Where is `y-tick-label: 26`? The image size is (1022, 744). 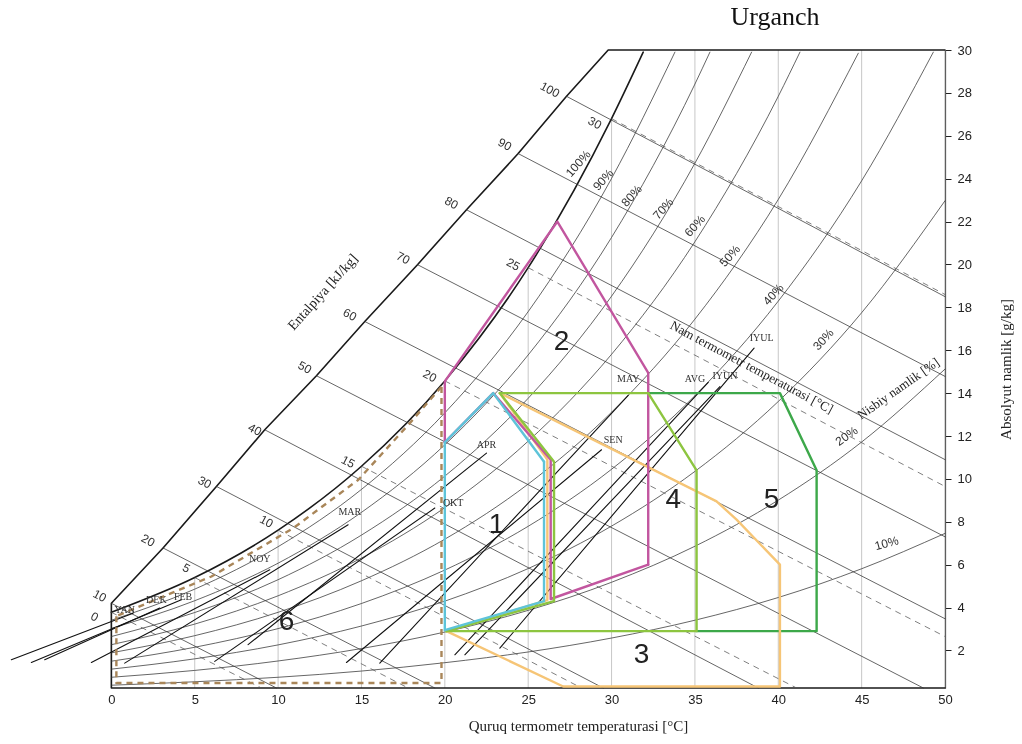 y-tick-label: 26 is located at coordinates (964, 136).